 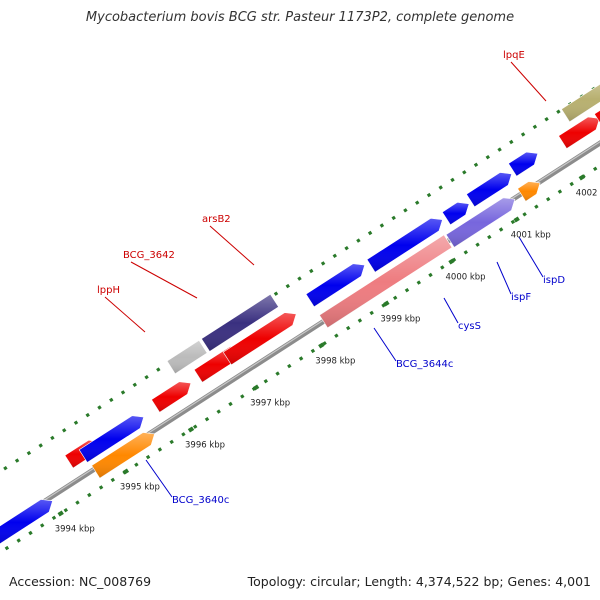 What do you see at coordinates (424, 364) in the screenshot?
I see `gene-label-bcg-3644c: BCG_3644c` at bounding box center [424, 364].